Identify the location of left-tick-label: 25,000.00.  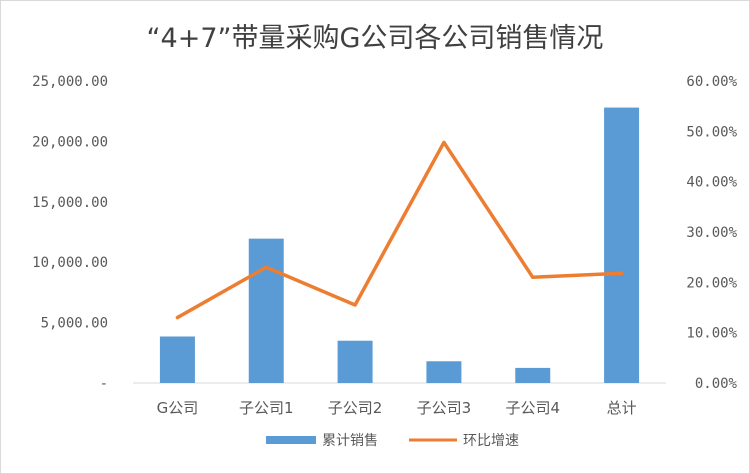
(70, 82).